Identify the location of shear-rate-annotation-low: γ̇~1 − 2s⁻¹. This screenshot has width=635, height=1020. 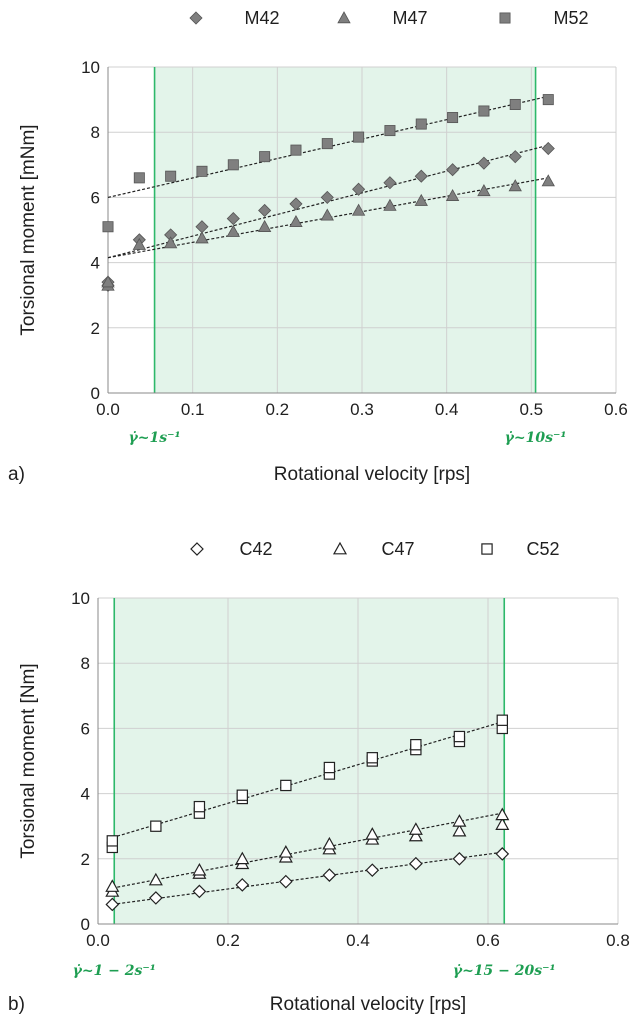
(114, 970).